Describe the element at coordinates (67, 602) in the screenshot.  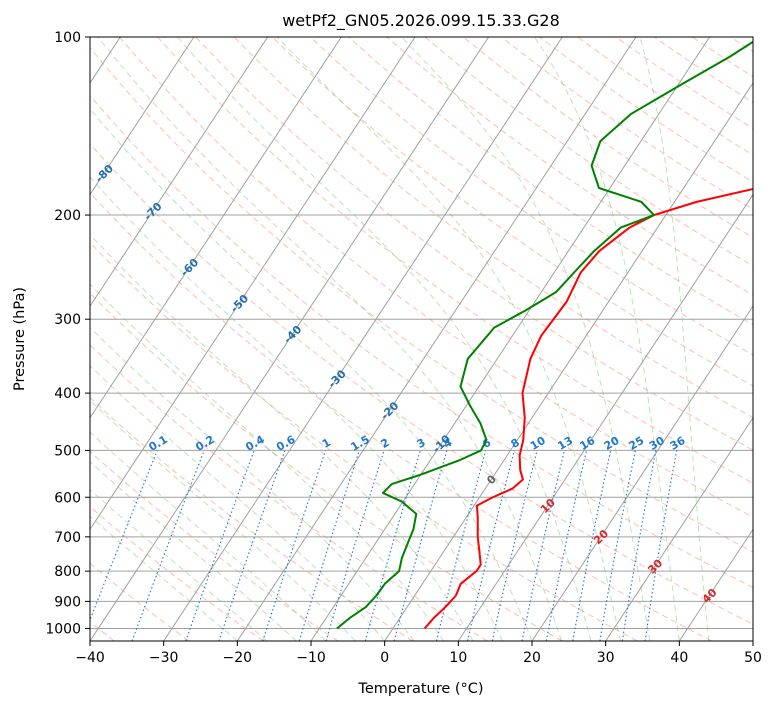
I see `y-tick-label: 900` at that location.